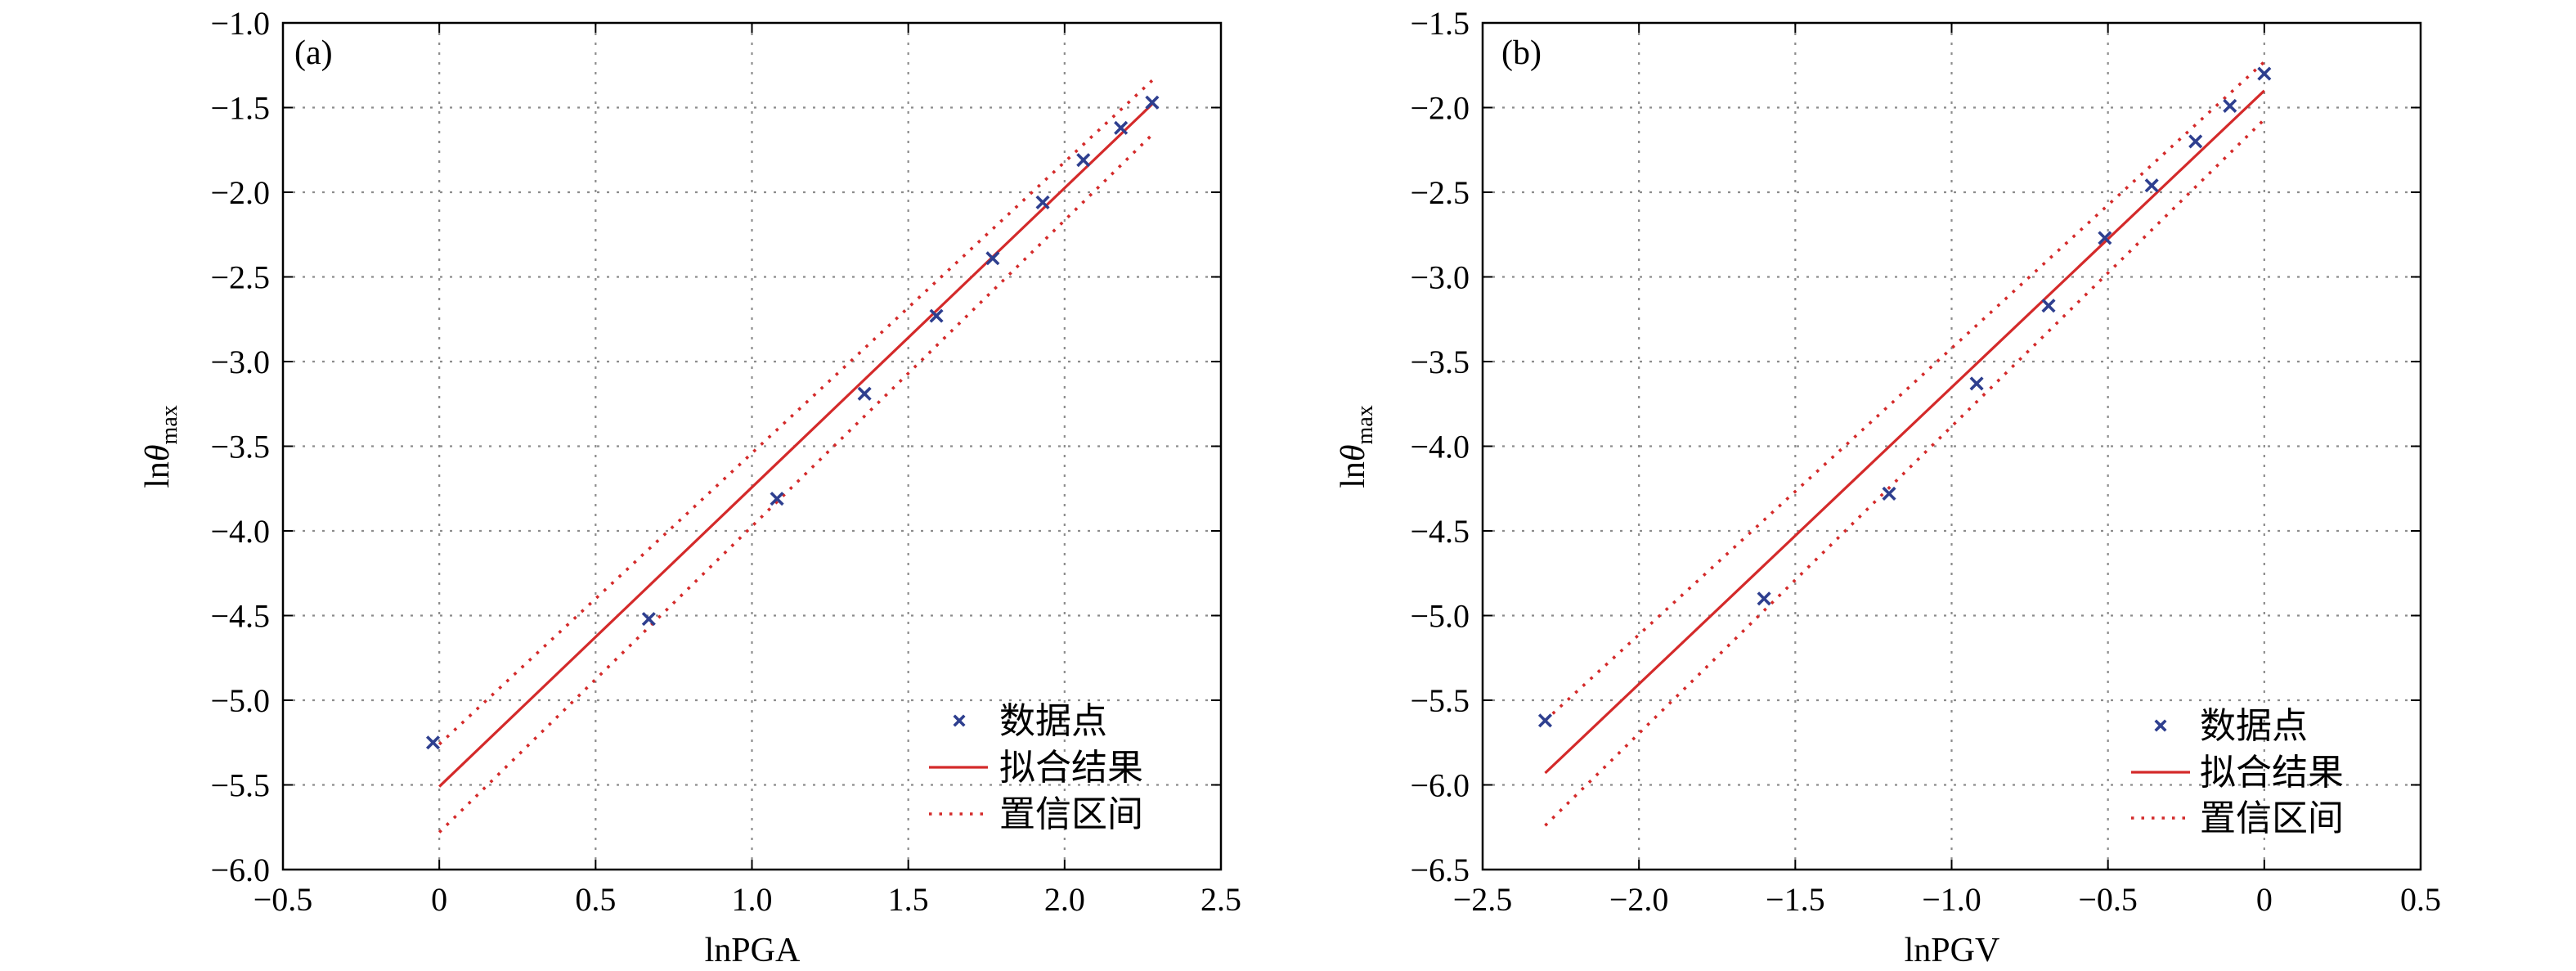 This screenshot has height=971, width=2576. I want to click on y-axis-title-subscript-b: max, so click(1366, 425).